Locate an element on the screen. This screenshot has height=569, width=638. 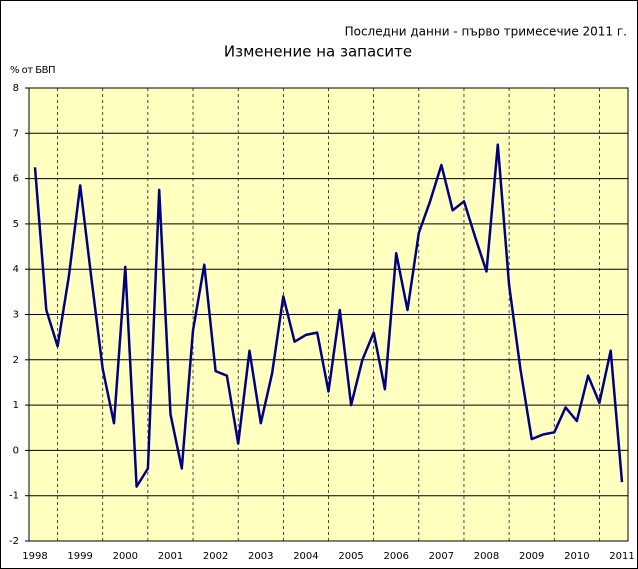
y-axis-label: % от БВП is located at coordinates (32, 70).